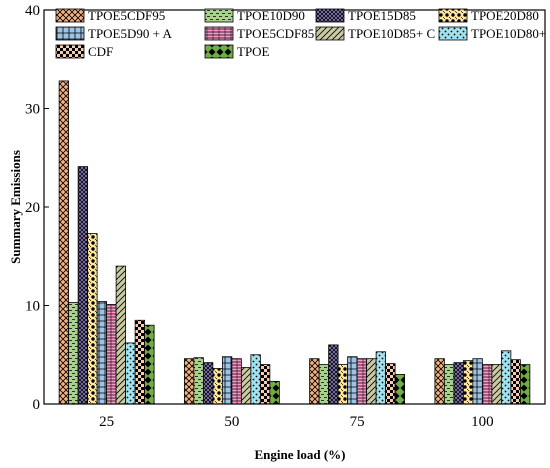 The width and height of the screenshot is (550, 468). I want to click on x-tick-label: 100, so click(482, 422).